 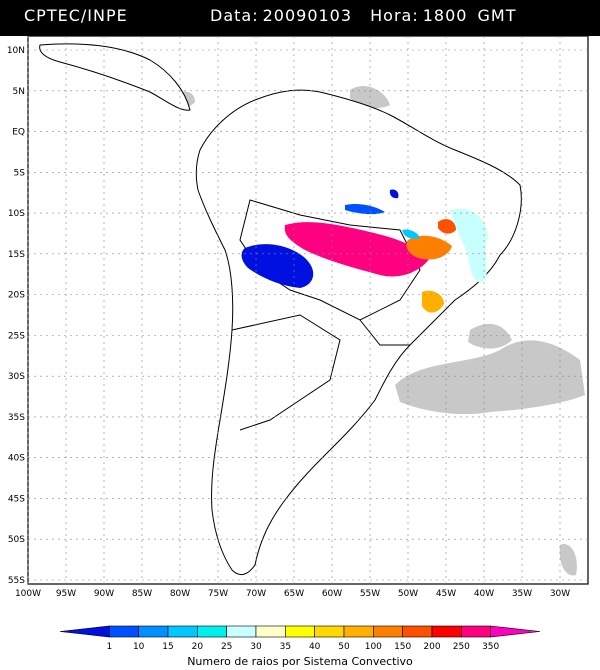 What do you see at coordinates (218, 594) in the screenshot?
I see `longitude-label: 75W` at bounding box center [218, 594].